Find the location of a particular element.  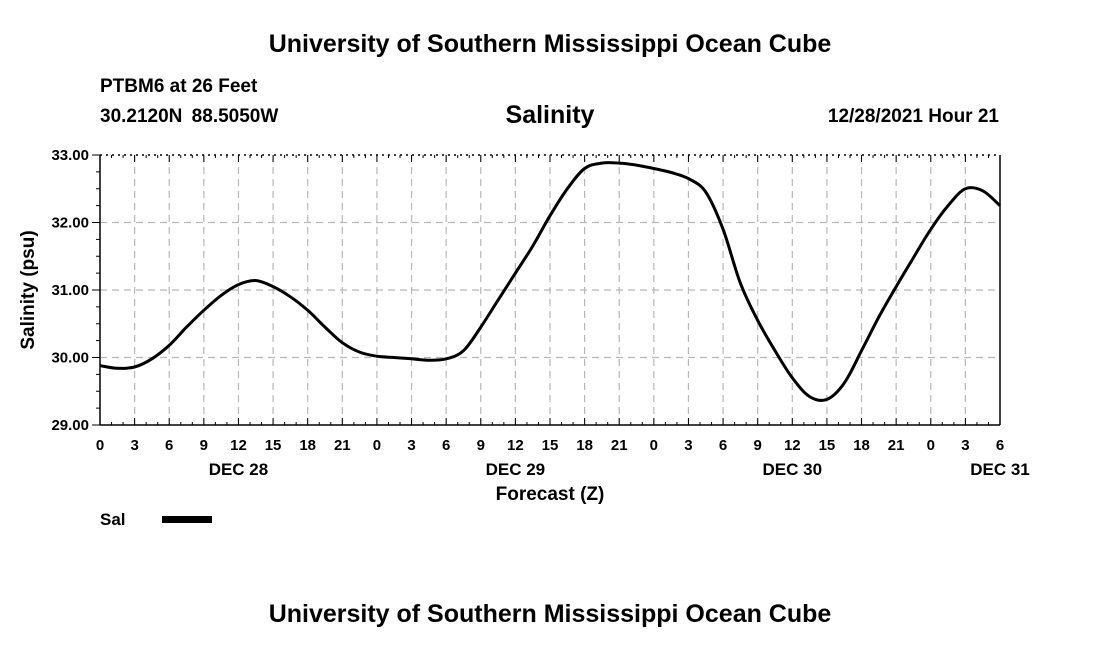

y-tick-label: 32.00 is located at coordinates (70, 223).